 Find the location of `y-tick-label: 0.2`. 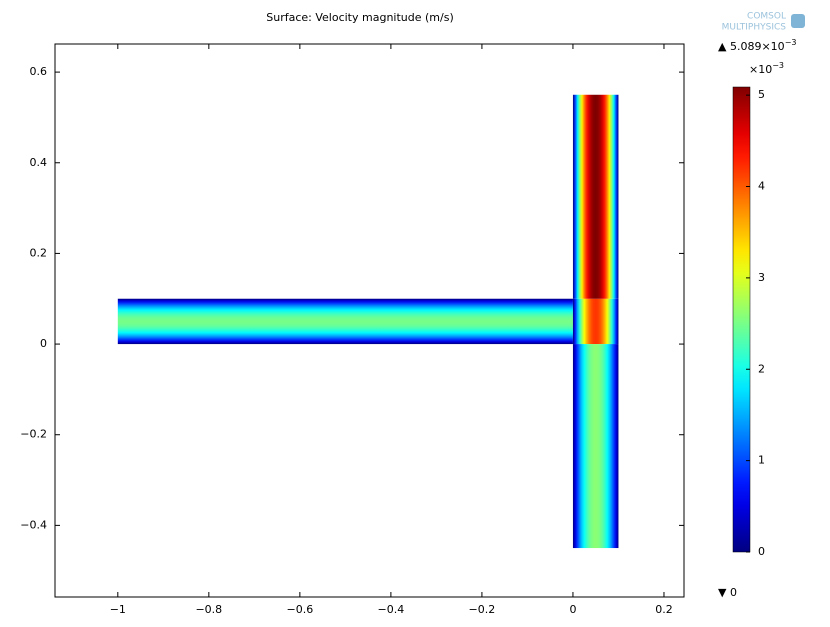

y-tick-label: 0.2 is located at coordinates (39, 252).